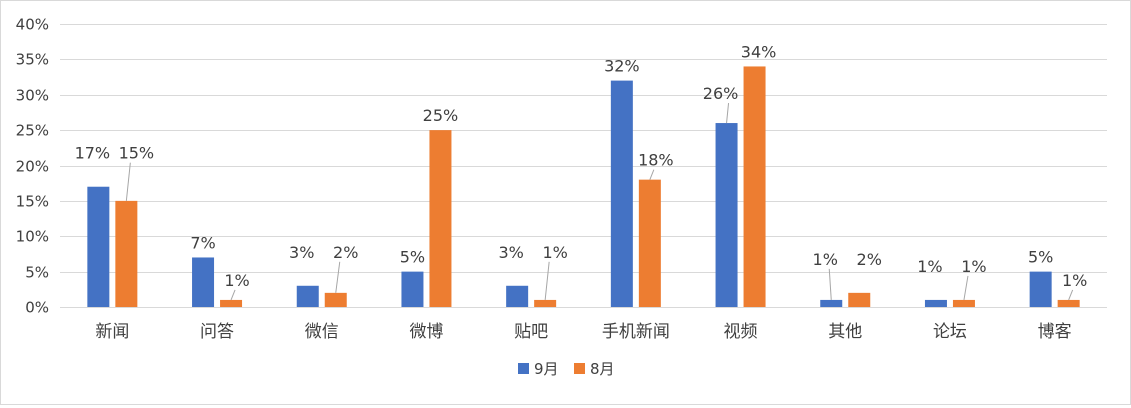  What do you see at coordinates (217, 332) in the screenshot?
I see `x-category-label: 问答` at bounding box center [217, 332].